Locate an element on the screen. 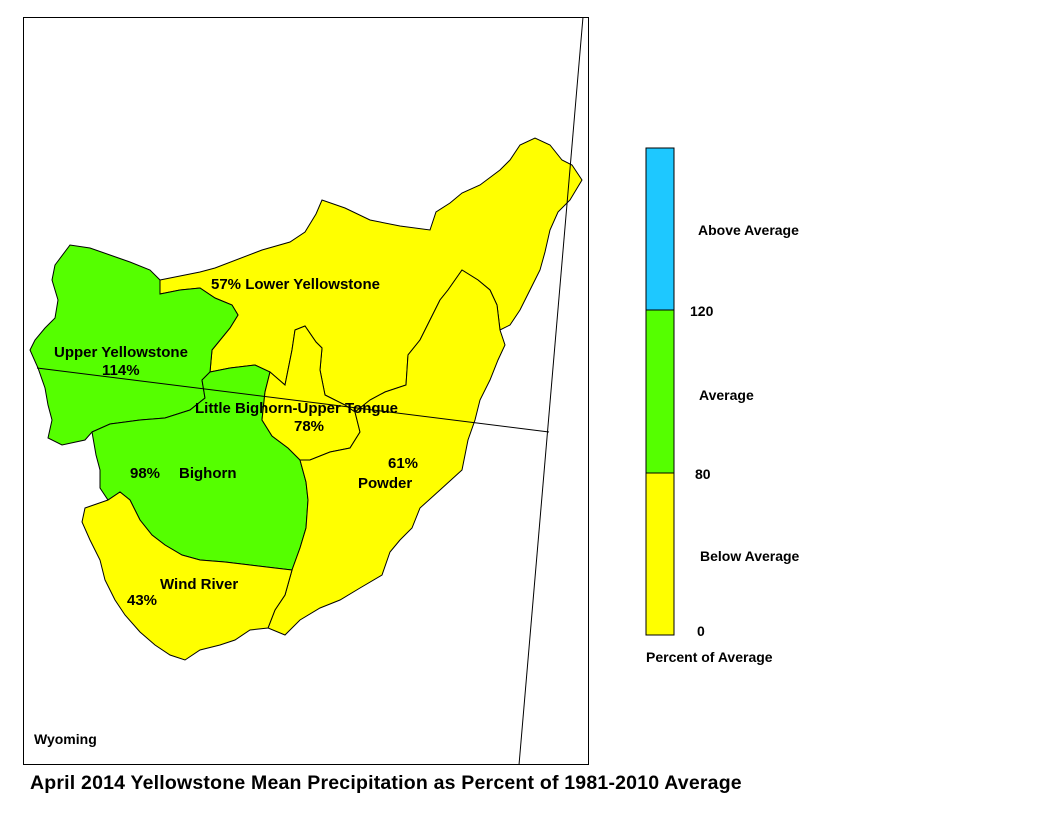  label-powder-name: Powder is located at coordinates (385, 483).